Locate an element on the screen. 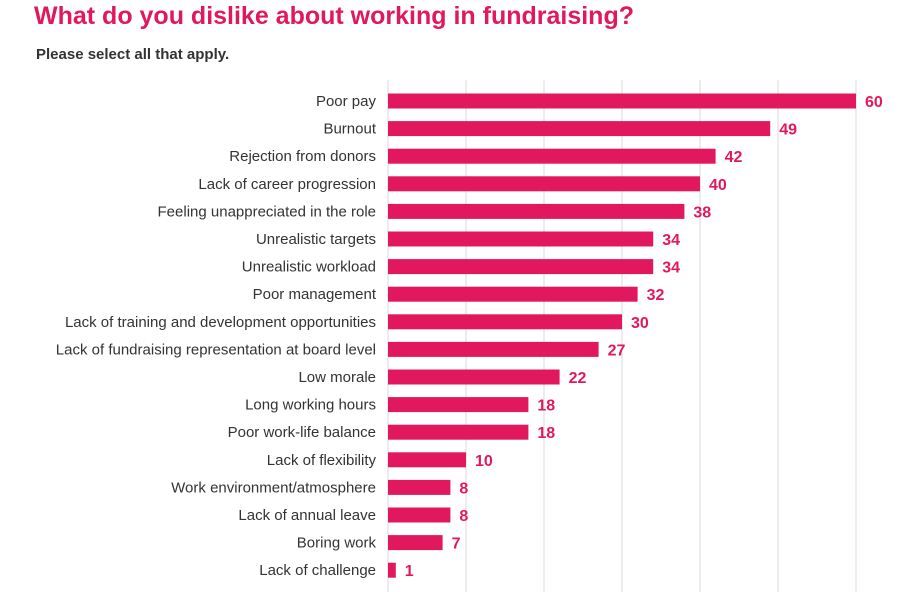  value-label: 60 is located at coordinates (874, 102).